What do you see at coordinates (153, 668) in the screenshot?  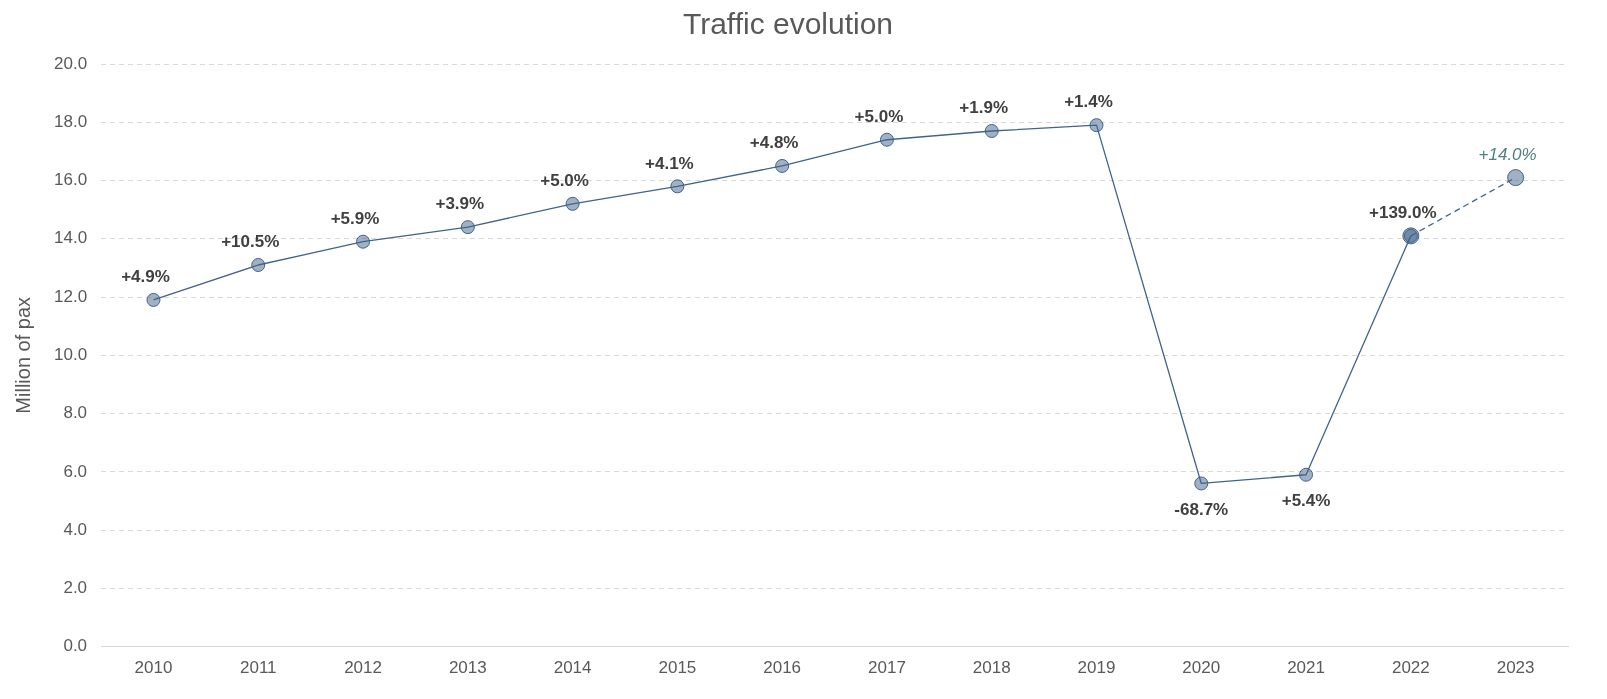 I see `x-tick-label: 2010` at bounding box center [153, 668].